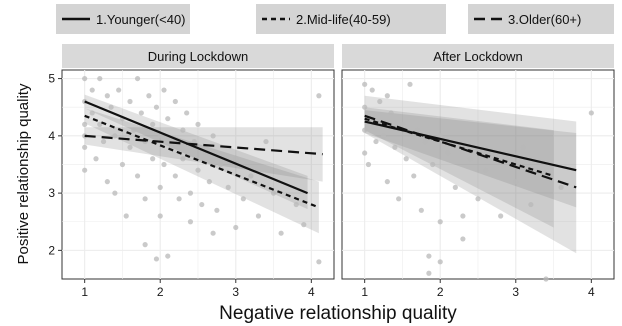  I want to click on legend-key-bg, so click(351, 19).